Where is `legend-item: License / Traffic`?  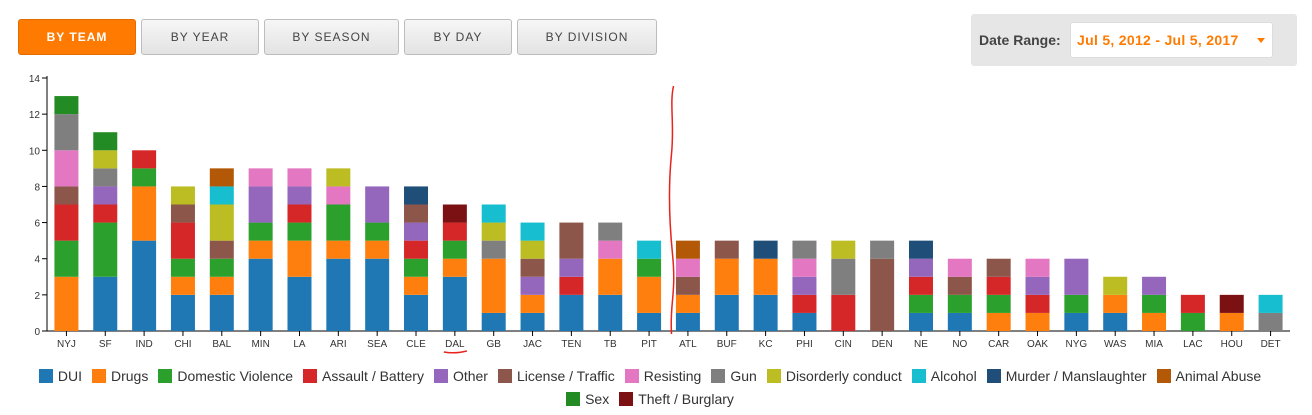 legend-item: License / Traffic is located at coordinates (556, 376).